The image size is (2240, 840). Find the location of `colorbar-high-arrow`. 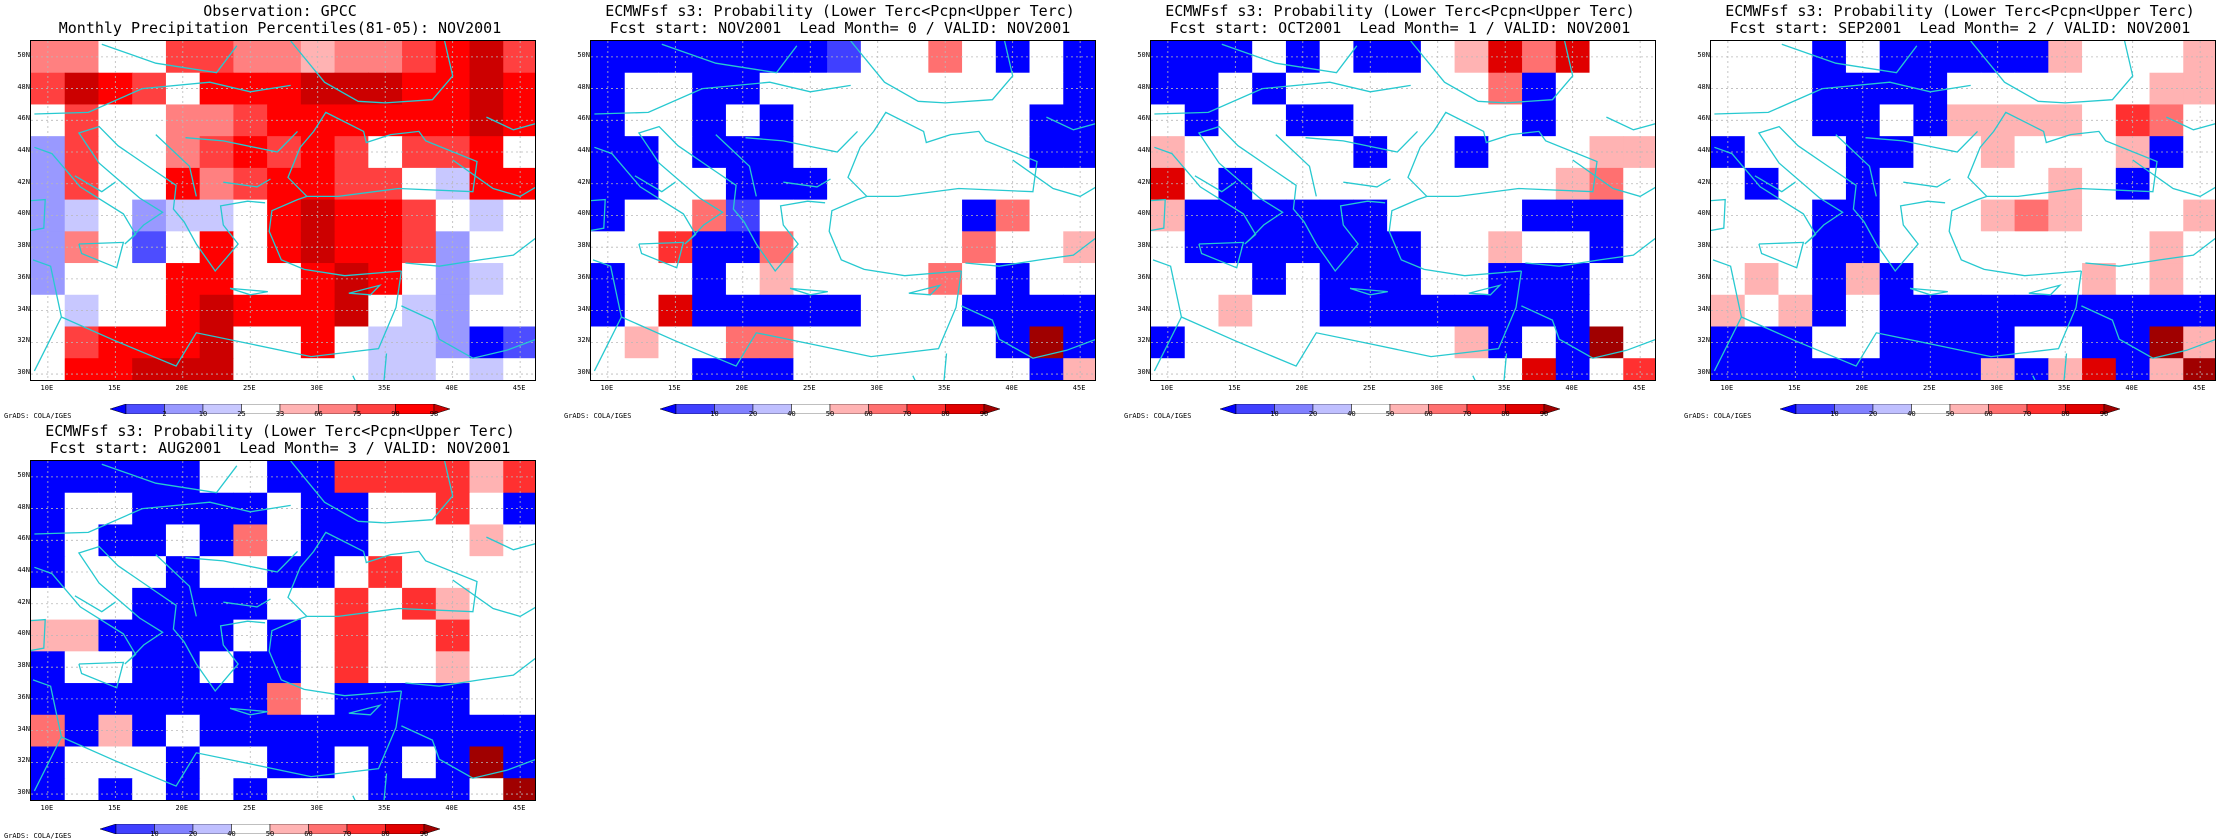

colorbar-high-arrow is located at coordinates (1552, 409).